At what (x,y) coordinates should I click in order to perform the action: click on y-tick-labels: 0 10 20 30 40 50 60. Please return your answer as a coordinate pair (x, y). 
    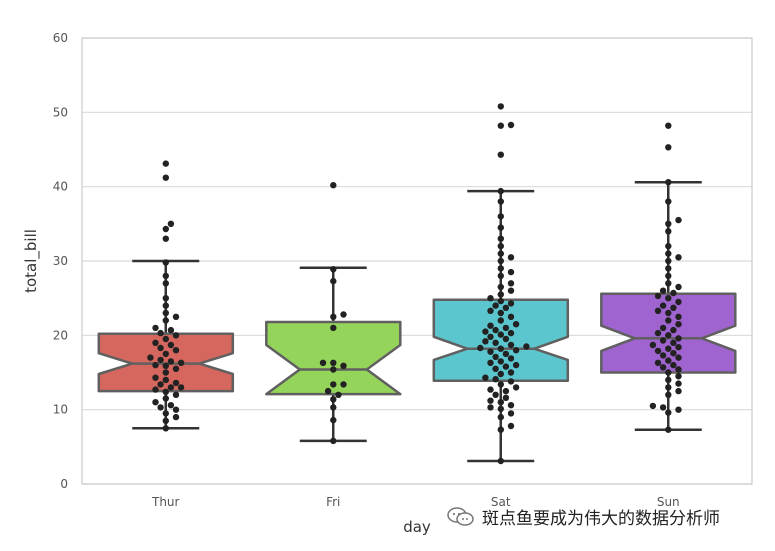
    Looking at the image, I should click on (60, 261).